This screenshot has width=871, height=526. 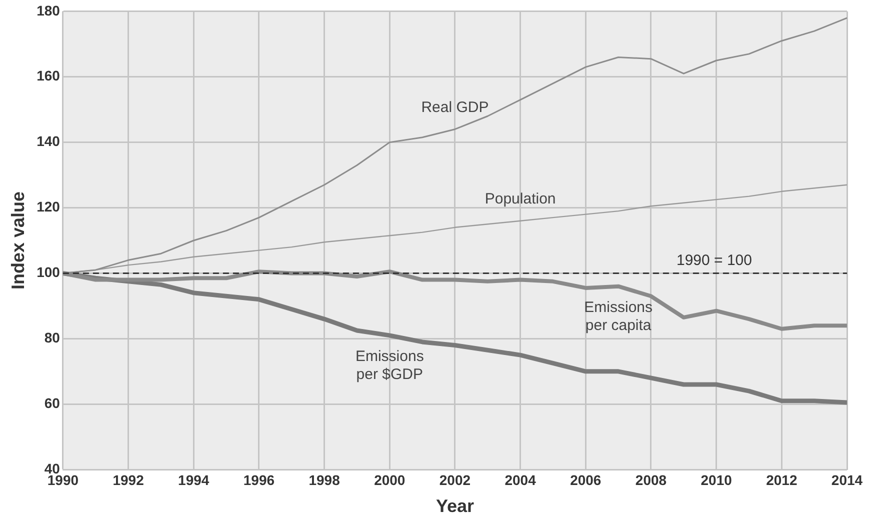 What do you see at coordinates (782, 480) in the screenshot?
I see `x-tick-label: 2012` at bounding box center [782, 480].